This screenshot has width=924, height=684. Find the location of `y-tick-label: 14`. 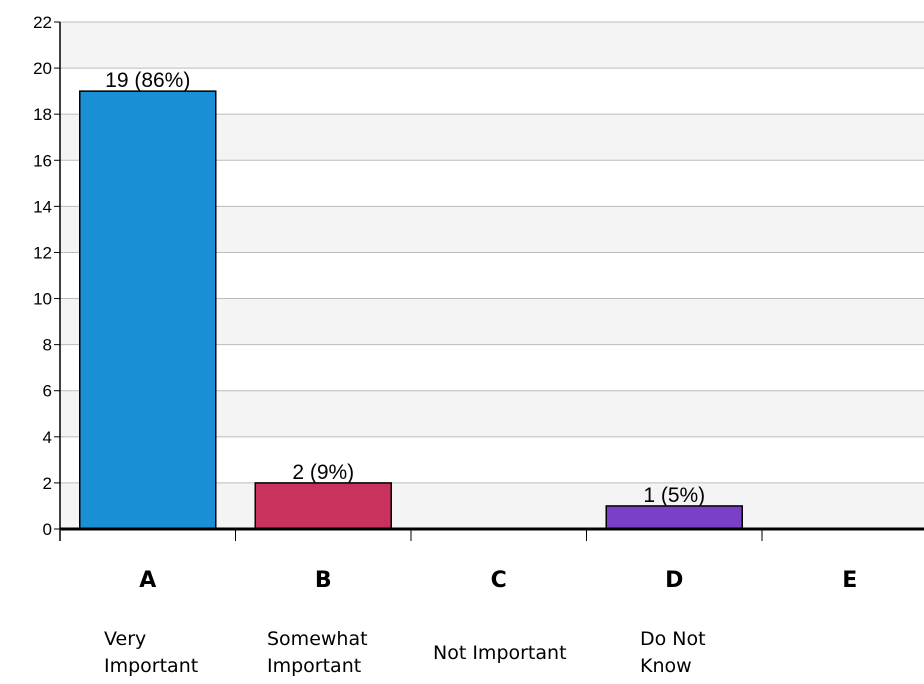

y-tick-label: 14 is located at coordinates (42, 206).